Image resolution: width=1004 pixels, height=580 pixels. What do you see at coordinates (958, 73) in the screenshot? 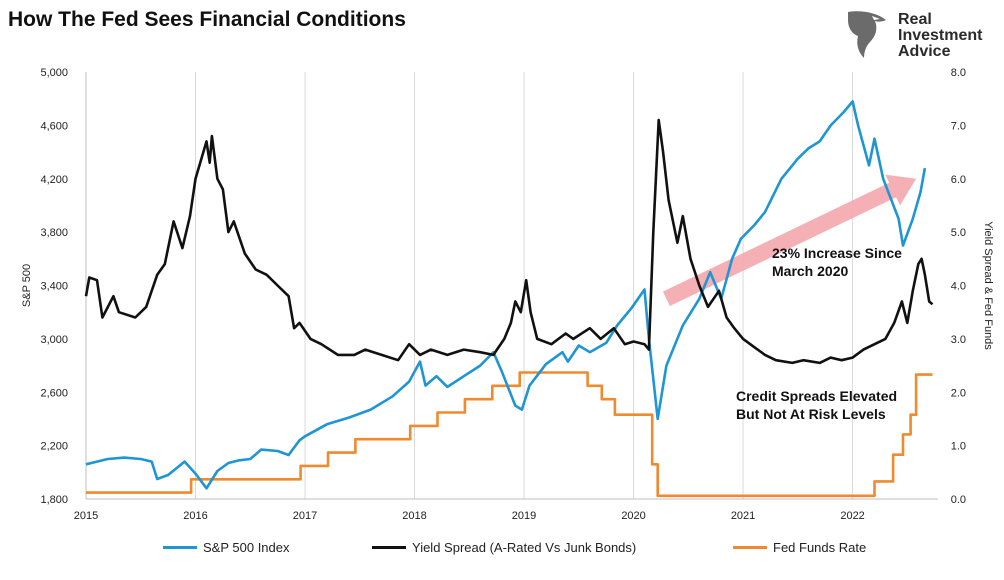
I see `y-right-tick-label: 8.0` at bounding box center [958, 73].